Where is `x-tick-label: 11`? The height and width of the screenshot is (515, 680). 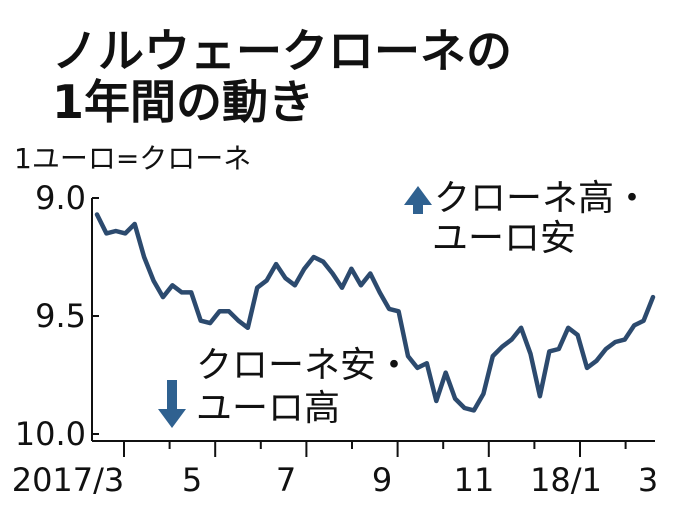
x-tick-label: 11 is located at coordinates (474, 480).